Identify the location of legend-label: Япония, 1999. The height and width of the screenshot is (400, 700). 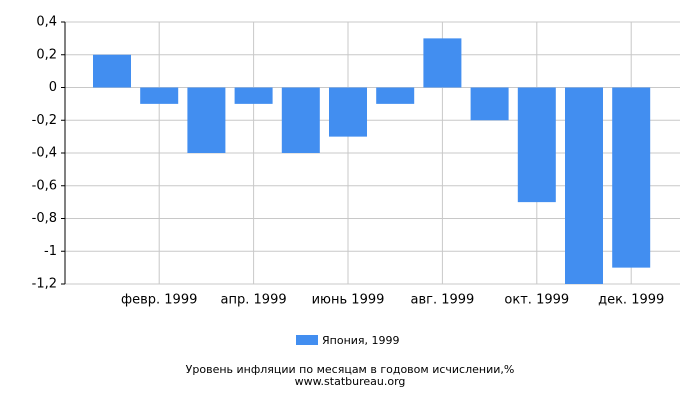
(361, 340).